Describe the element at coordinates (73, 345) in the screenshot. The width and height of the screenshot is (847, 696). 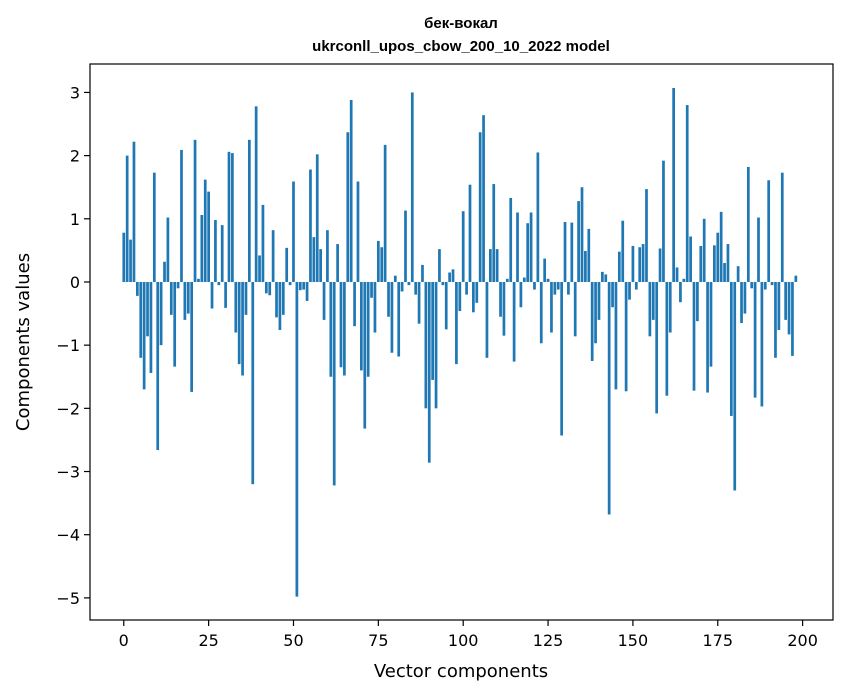
I see `y-axis: −5 −4 −3 −2 −1 0 1 2 3` at that location.